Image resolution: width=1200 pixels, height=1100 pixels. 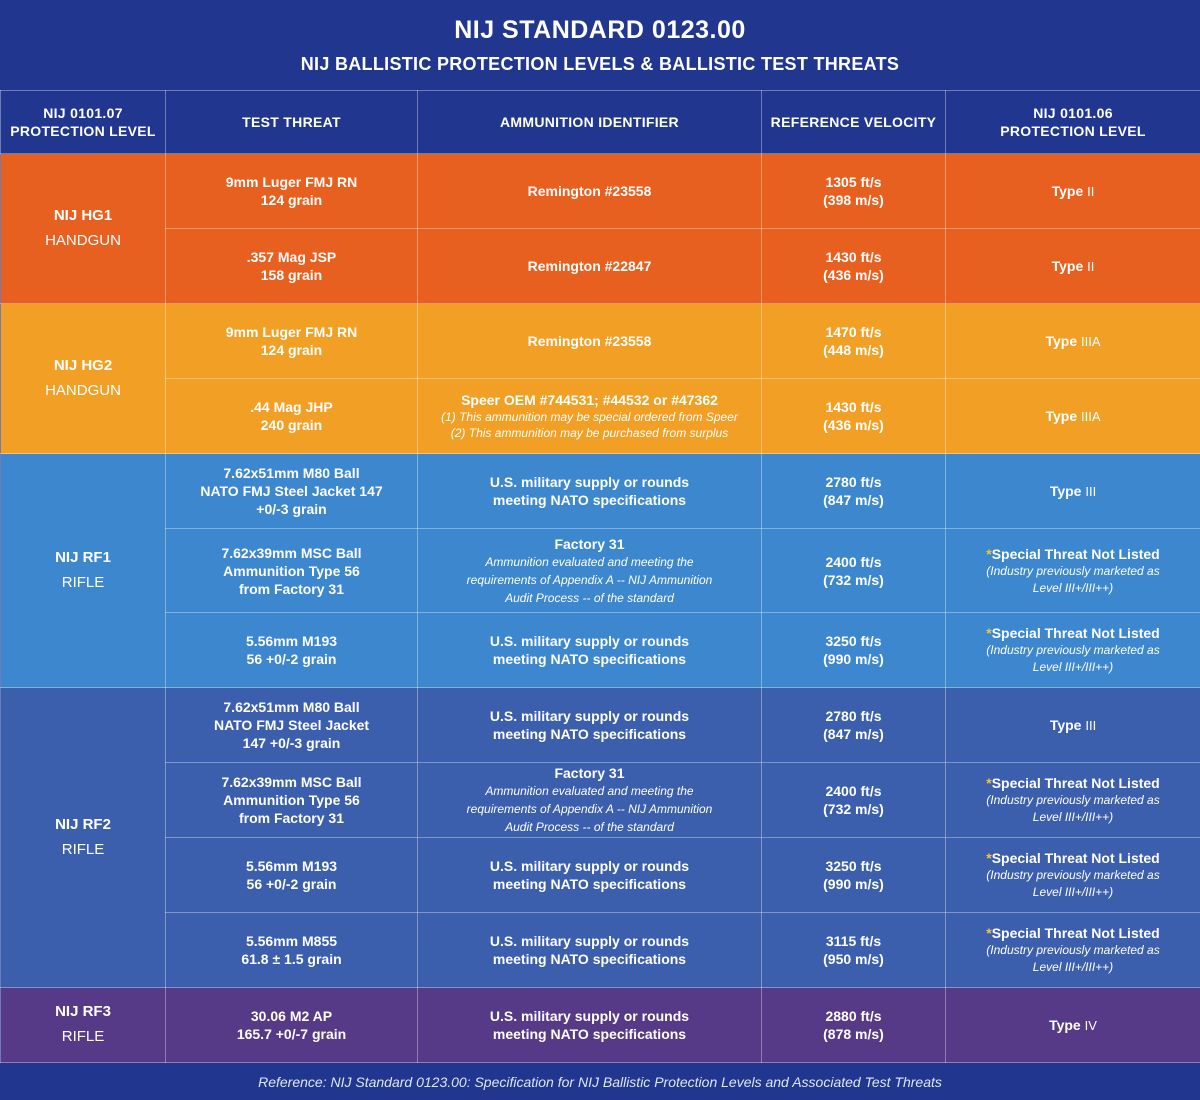 I want to click on velocity-cell: 2880 ft/s (878 m/s), so click(x=853, y=1025).